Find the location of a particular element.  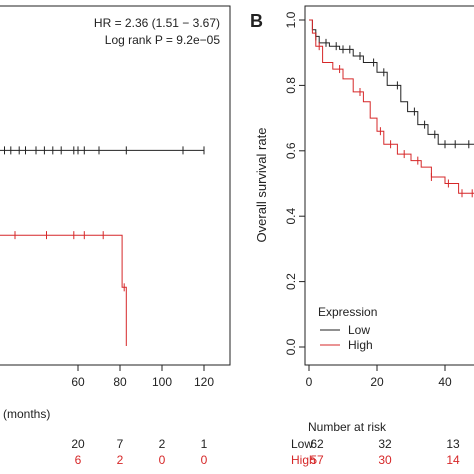

panel-b-legend: Expression Low High is located at coordinates (347, 328).